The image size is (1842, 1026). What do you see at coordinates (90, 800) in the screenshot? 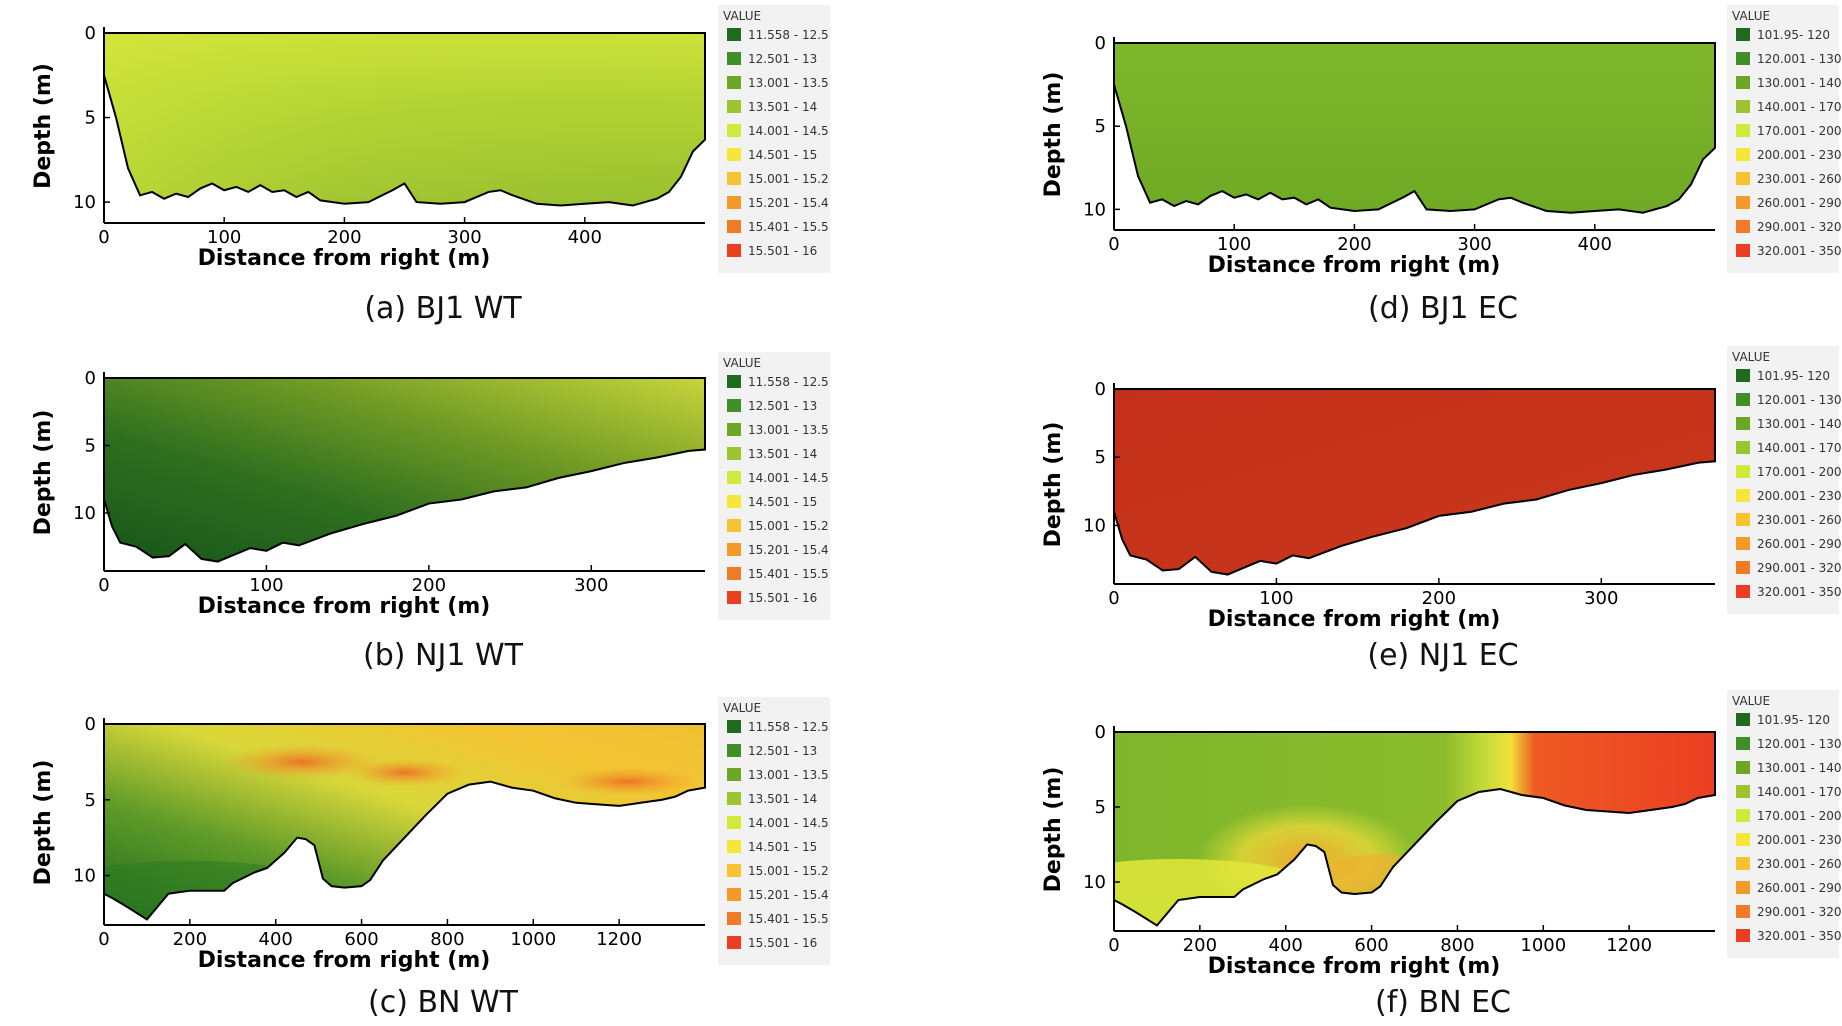
I see `c-y-tick-label: 5` at bounding box center [90, 800].